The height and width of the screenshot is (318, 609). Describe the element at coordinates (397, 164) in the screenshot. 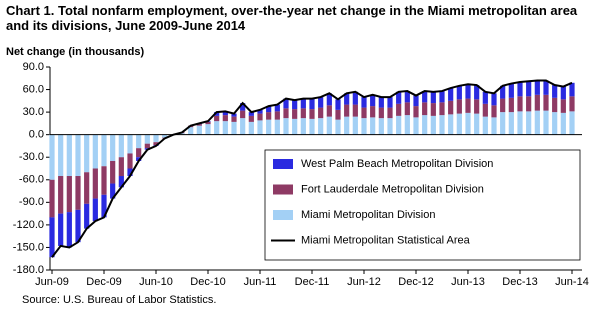

I see `legend-label: West Palm Beach Metropolitan Division` at that location.